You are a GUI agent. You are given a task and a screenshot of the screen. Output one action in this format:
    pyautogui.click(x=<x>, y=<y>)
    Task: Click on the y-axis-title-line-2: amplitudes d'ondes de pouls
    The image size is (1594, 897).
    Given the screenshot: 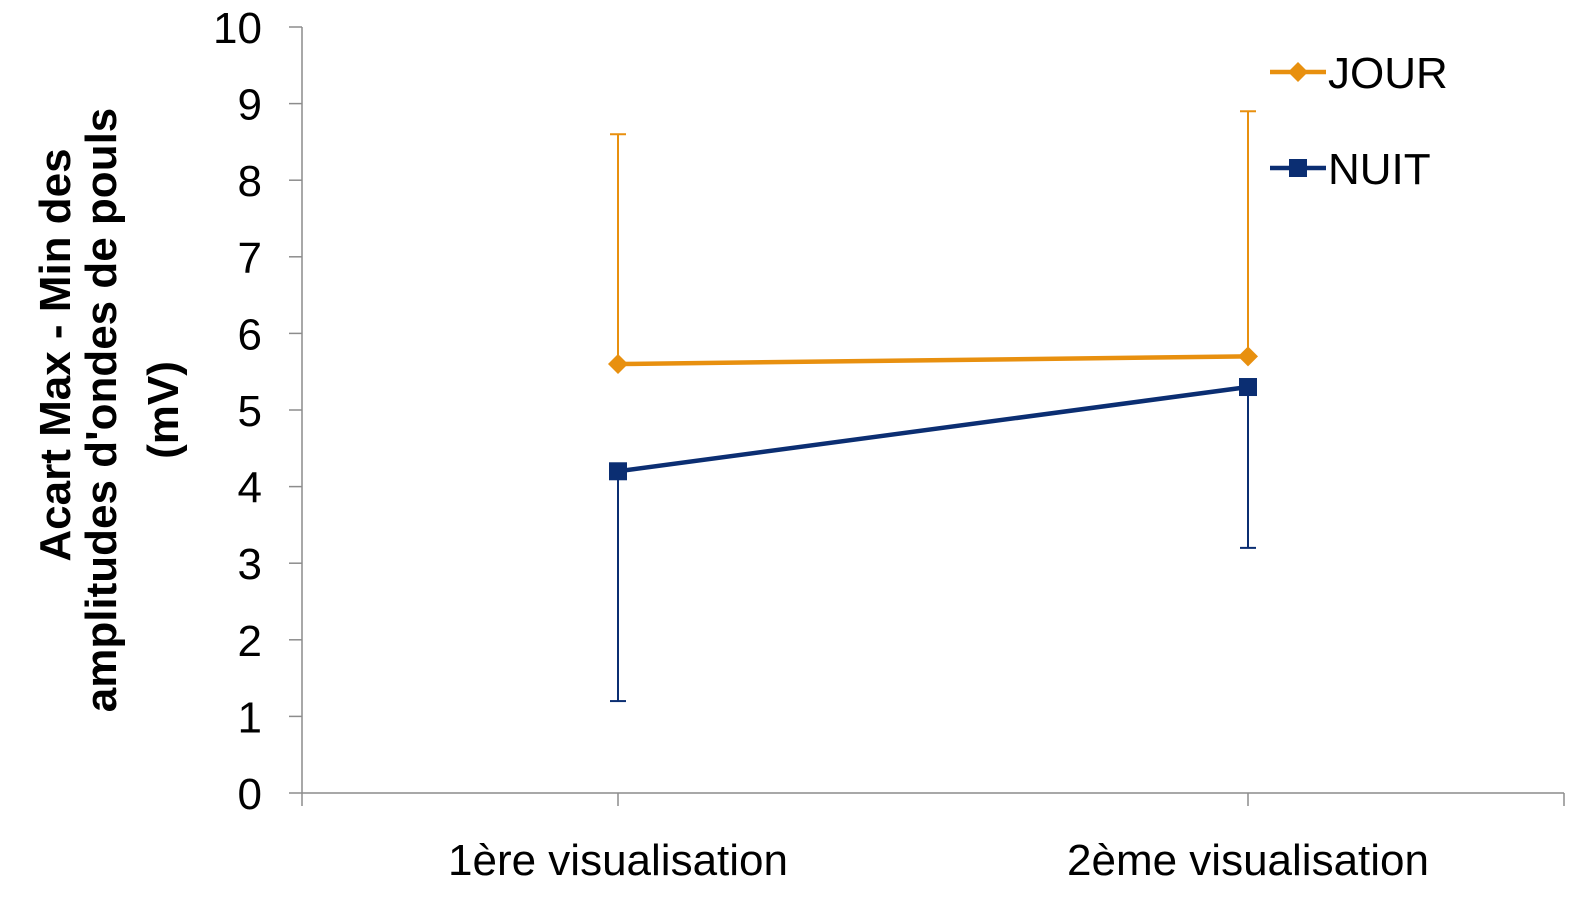 What is the action you would take?
    pyautogui.click(x=101, y=410)
    